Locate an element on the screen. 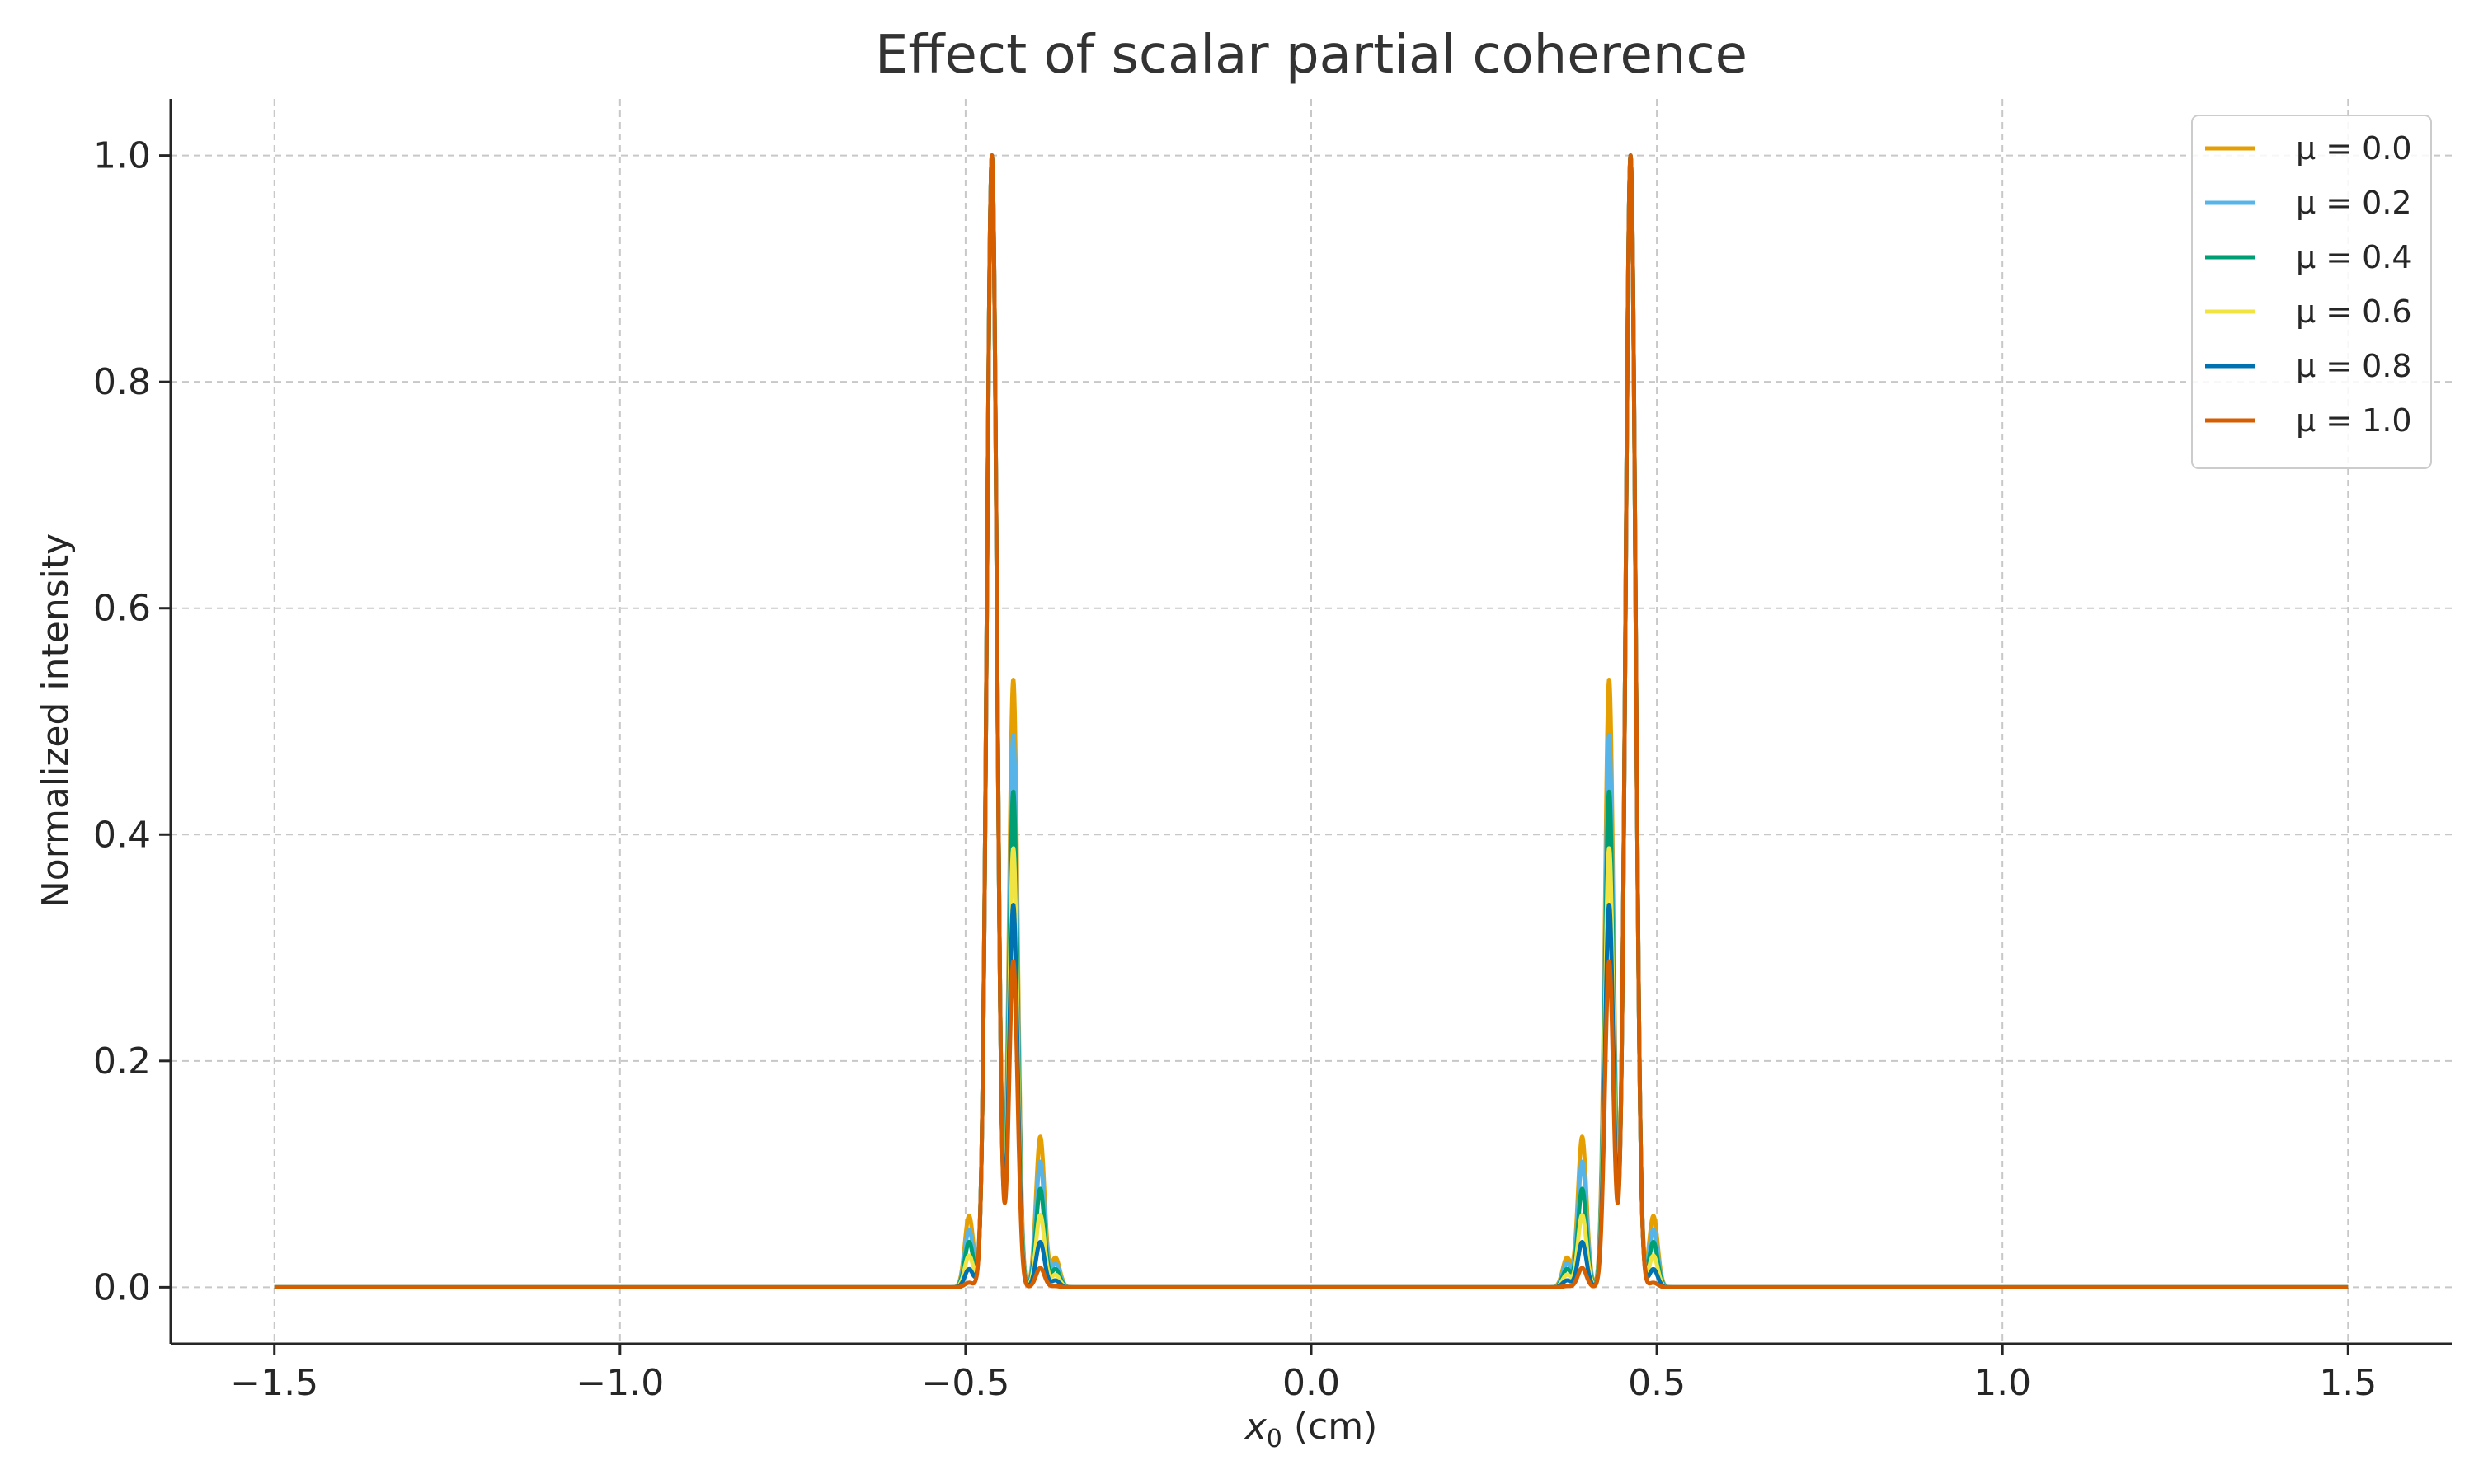 This screenshot has width=2474, height=1484. y-tick-label: 0.4 is located at coordinates (122, 835).